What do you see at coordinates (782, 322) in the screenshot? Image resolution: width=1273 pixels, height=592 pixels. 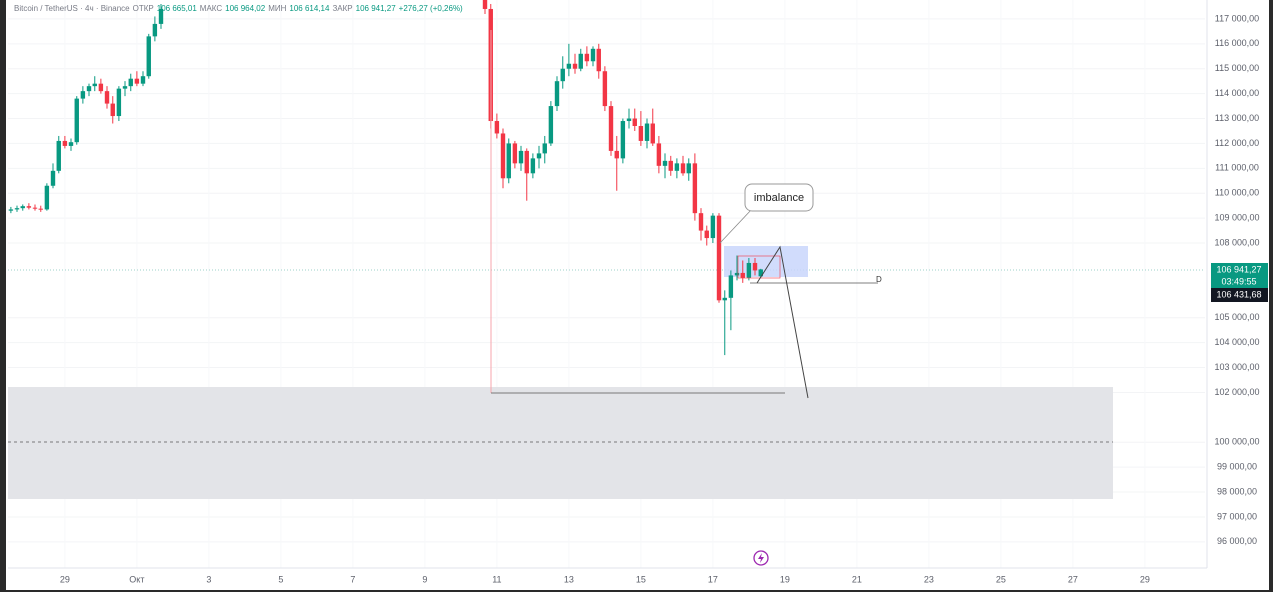 I see `arrow-path` at bounding box center [782, 322].